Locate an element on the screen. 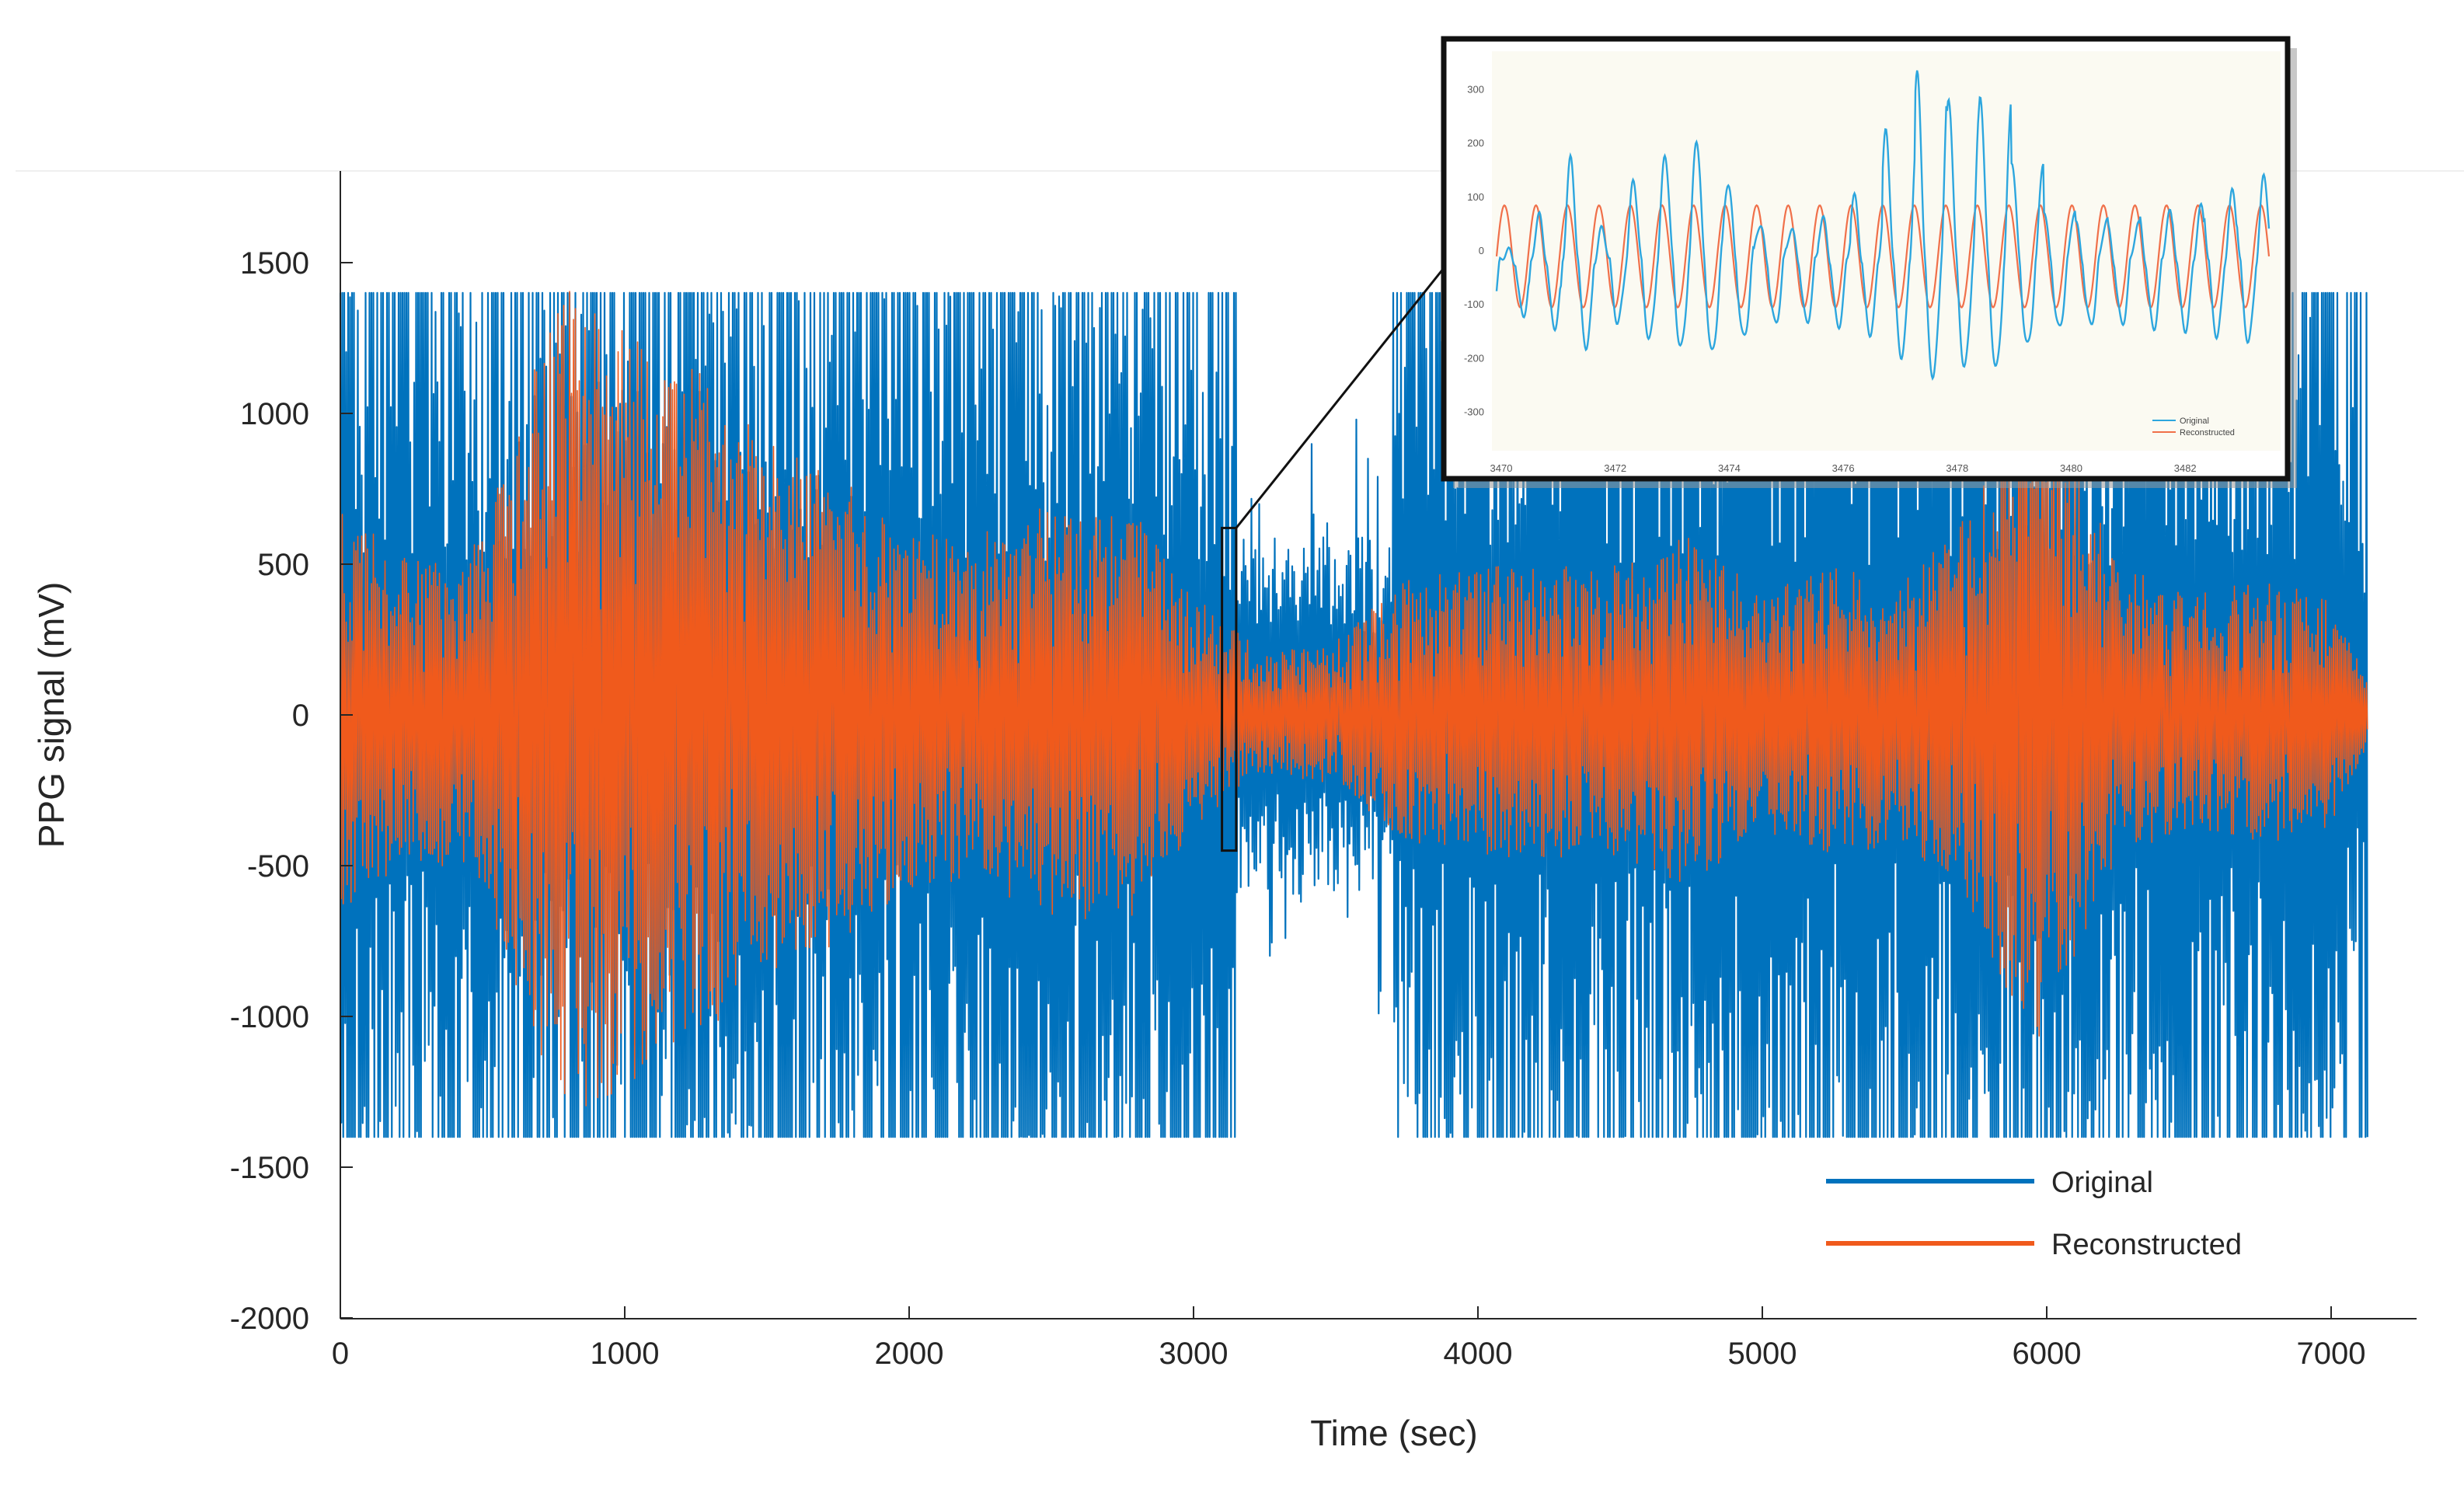 The image size is (2464, 1499). inset-legend-label-reconstructed: Reconstructed is located at coordinates (2207, 432).